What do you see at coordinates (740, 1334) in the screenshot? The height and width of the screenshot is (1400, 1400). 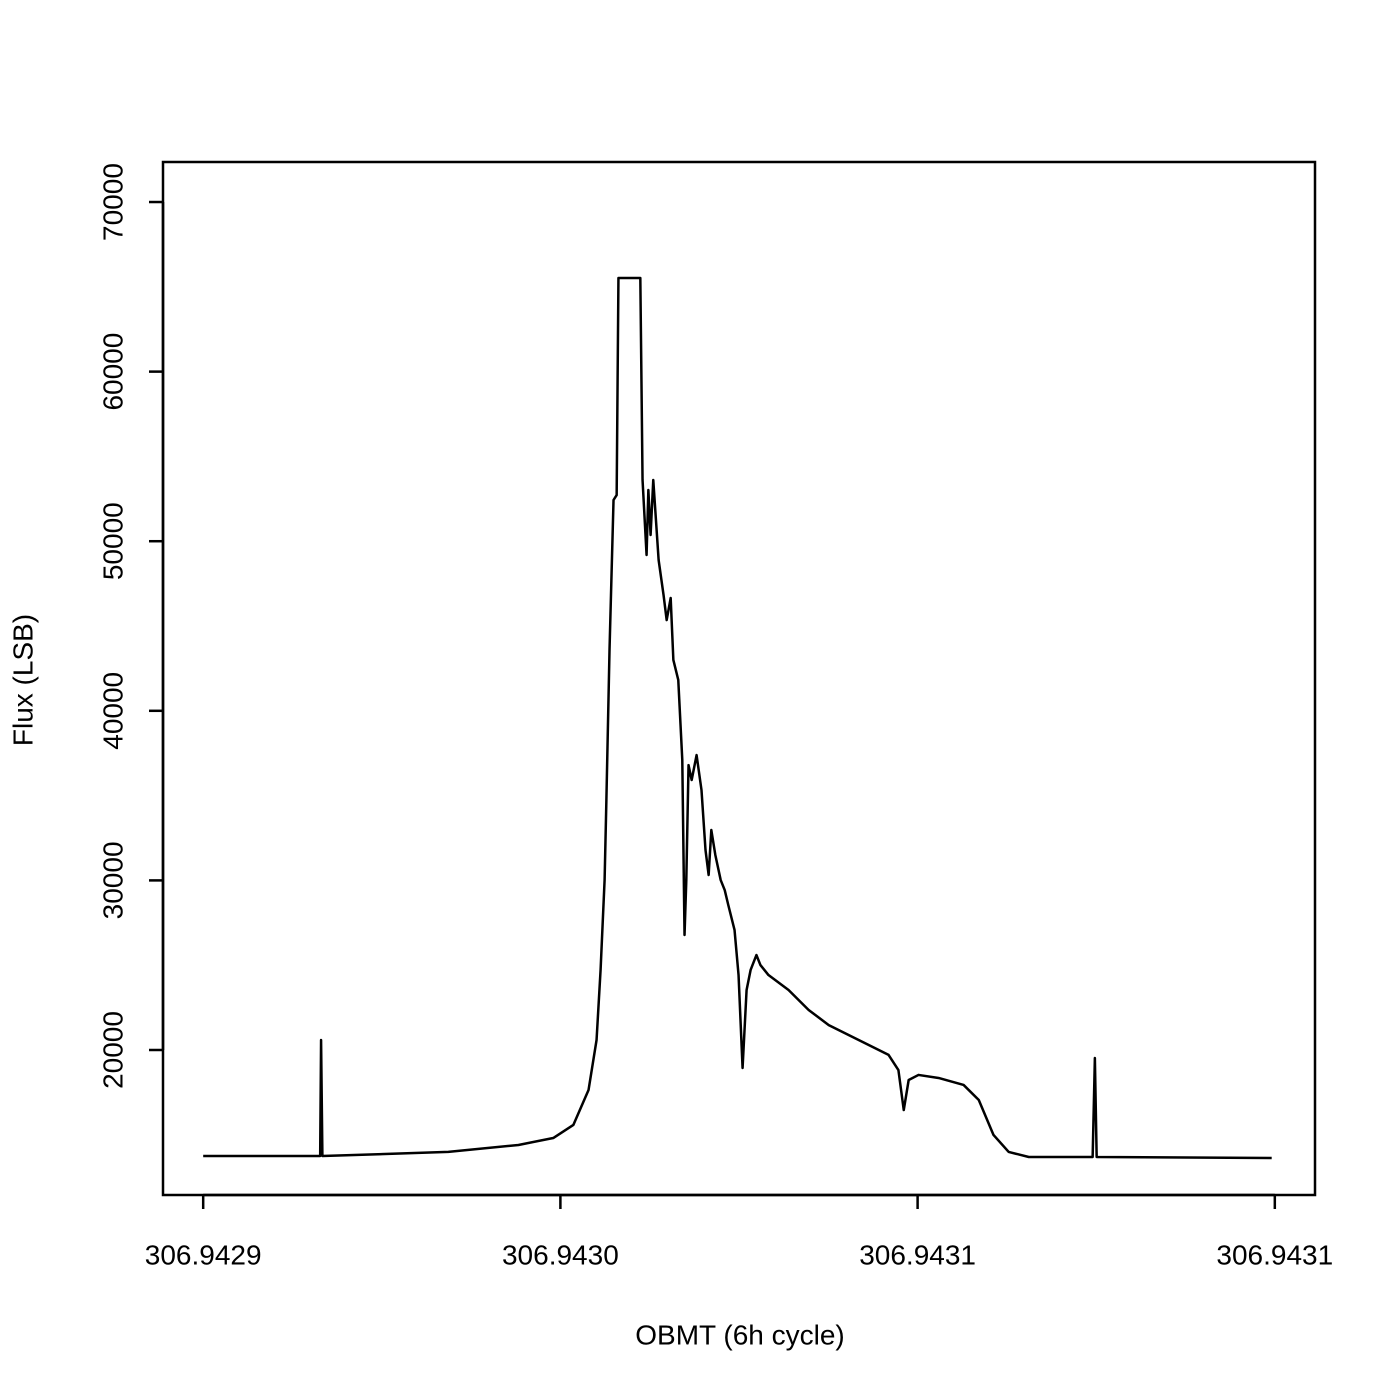 I see `x-axis-label: OBMT (6h cycle)` at bounding box center [740, 1334].